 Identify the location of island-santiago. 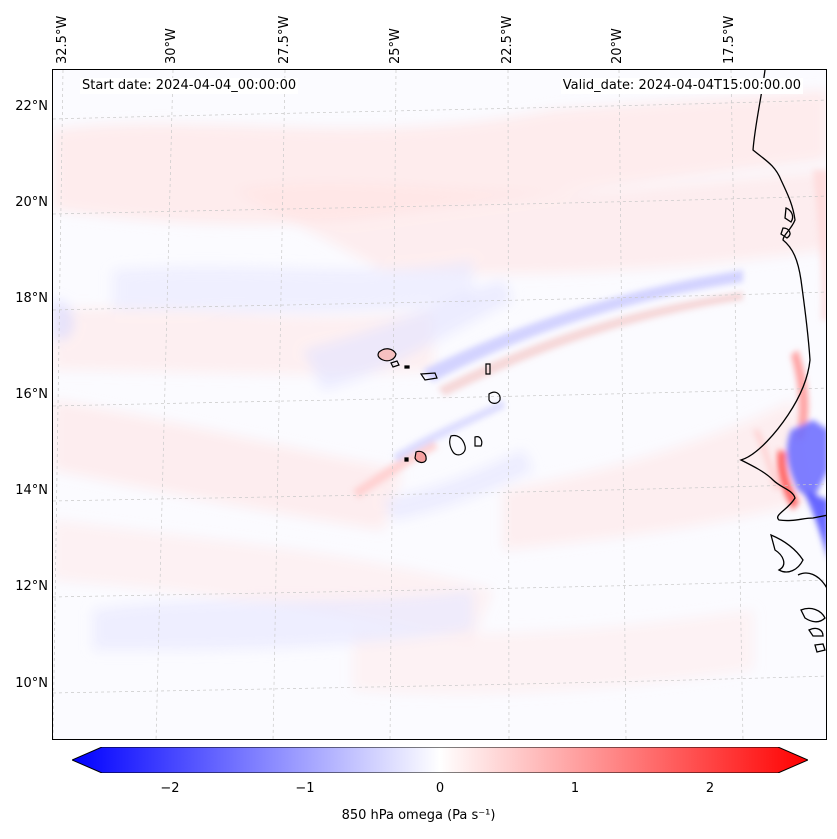
(457, 445).